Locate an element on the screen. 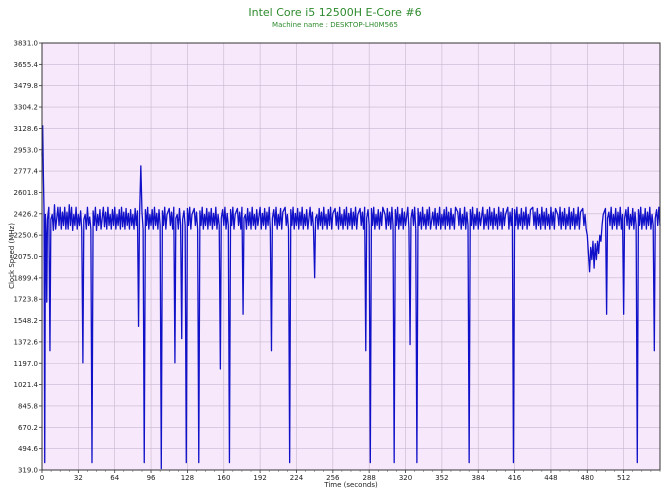 This screenshot has width=670, height=502. x-tick-label: 160 is located at coordinates (223, 478).